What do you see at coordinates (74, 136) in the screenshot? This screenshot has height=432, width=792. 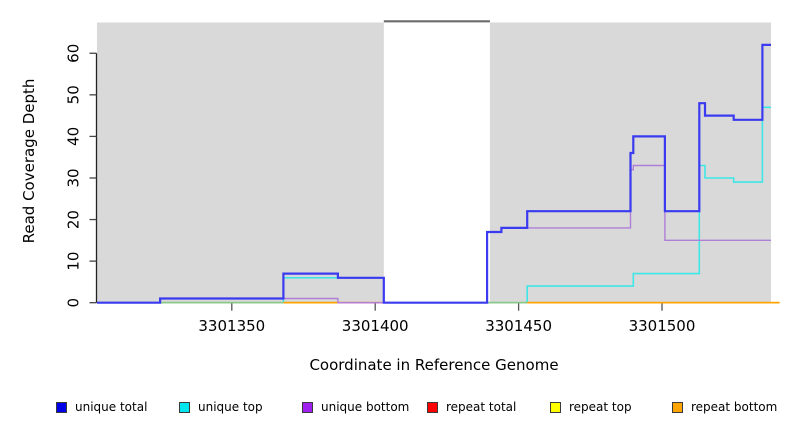 I see `y-tick-label: 40` at bounding box center [74, 136].